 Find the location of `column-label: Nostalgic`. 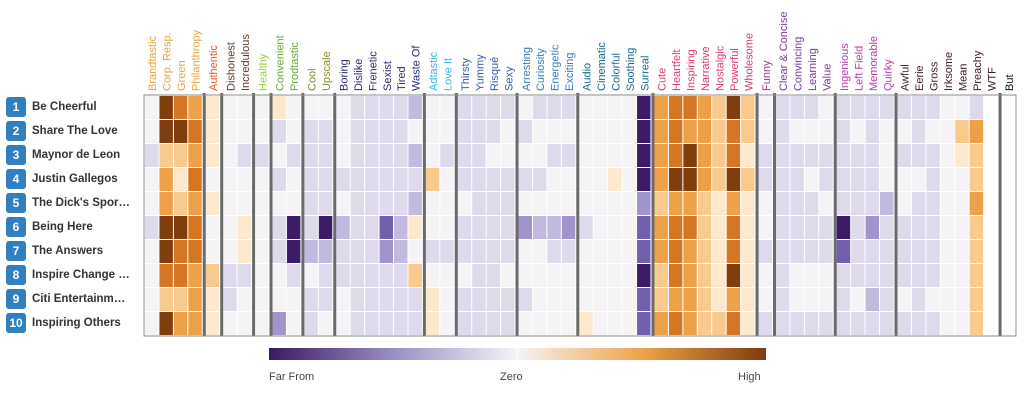

column-label: Nostalgic is located at coordinates (720, 68).